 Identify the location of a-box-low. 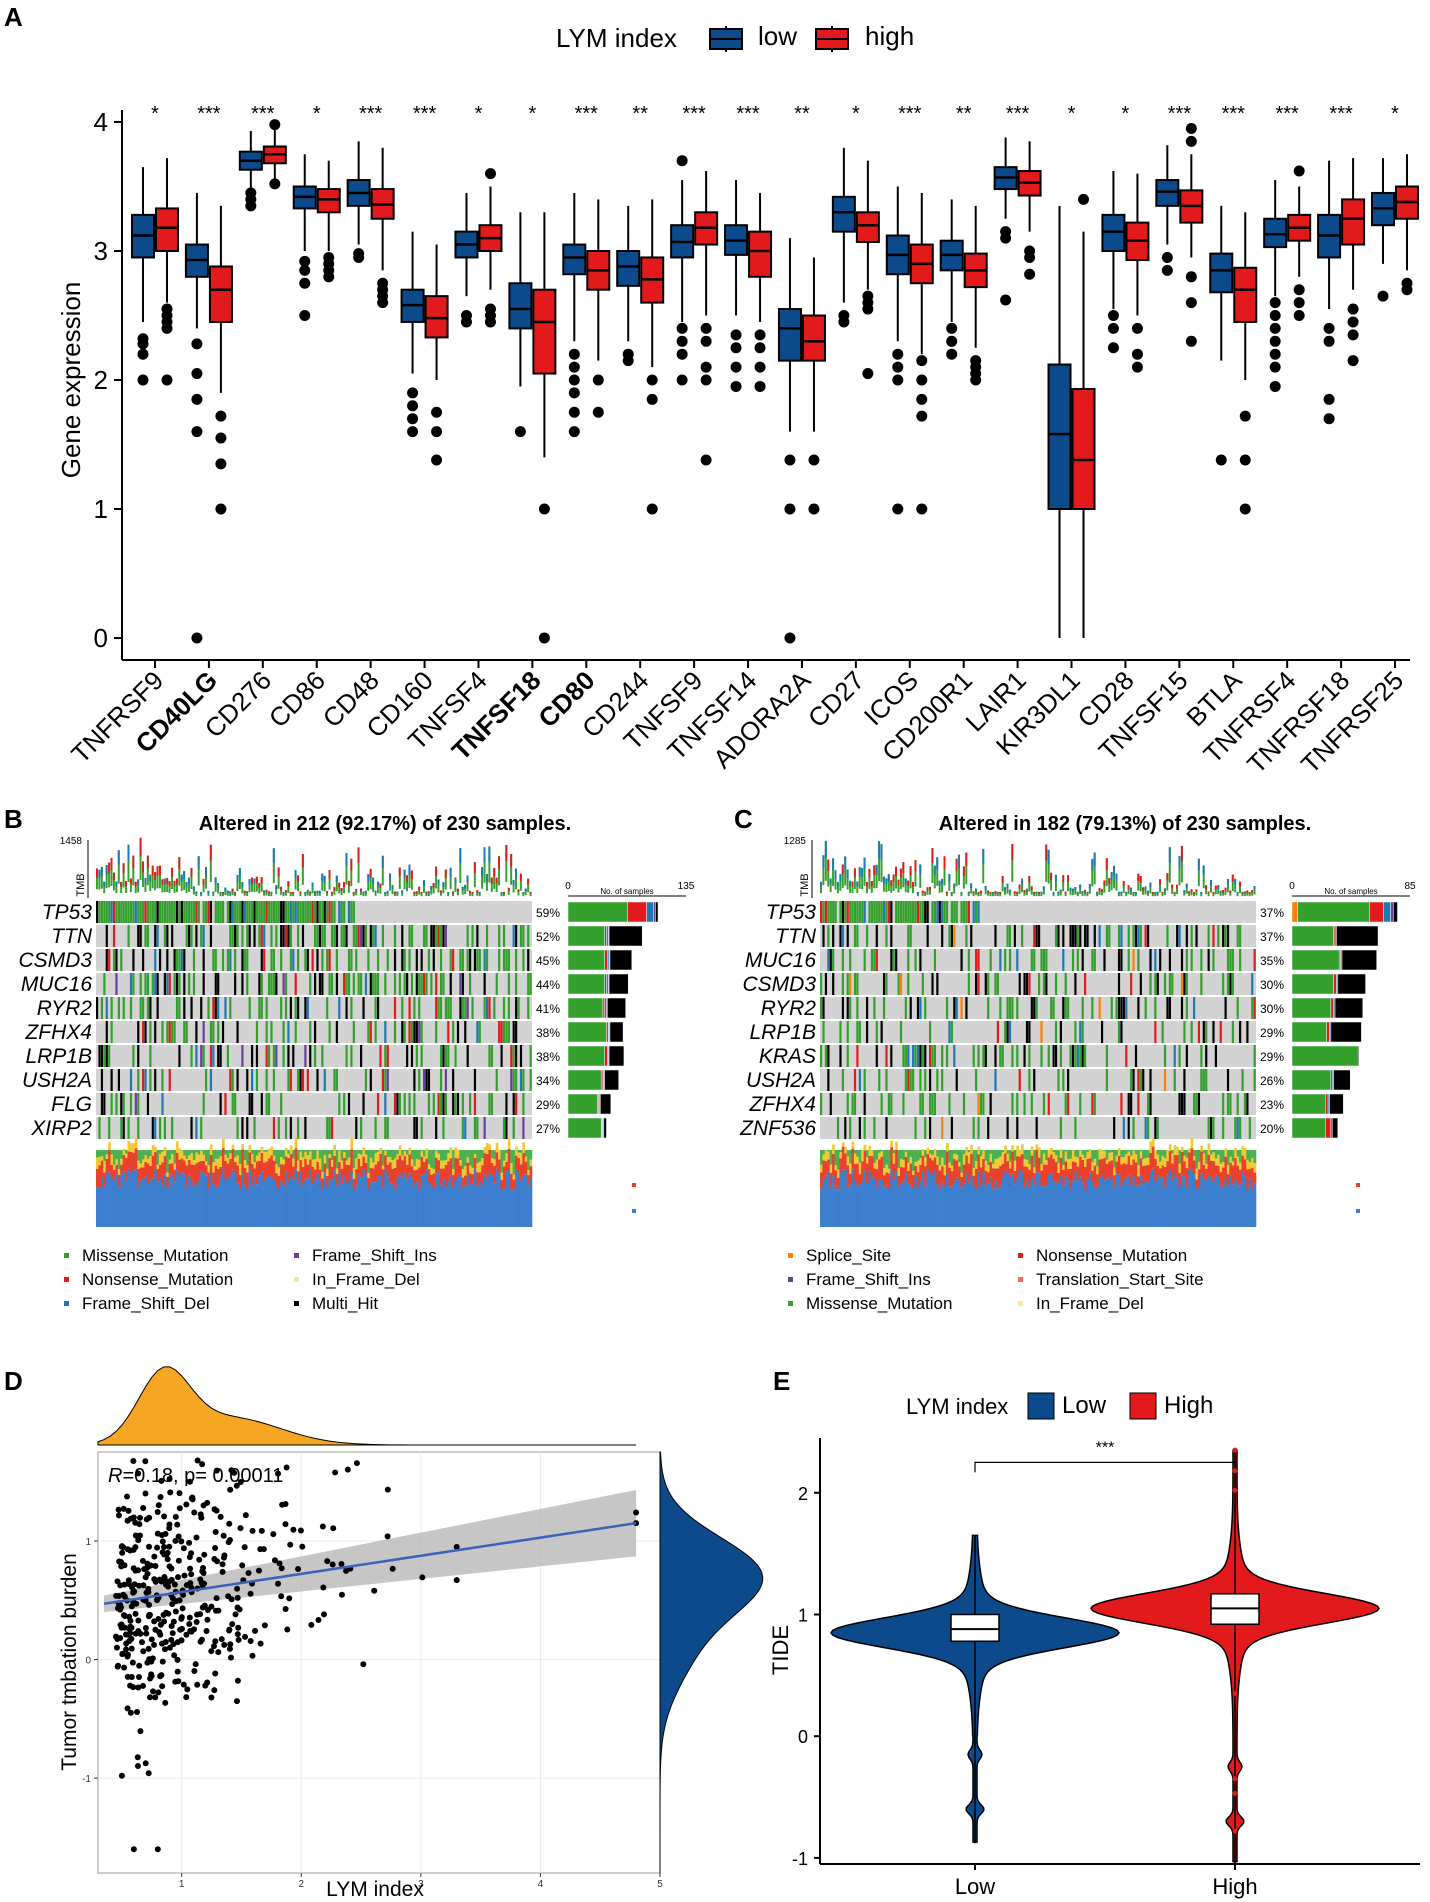
(736, 286).